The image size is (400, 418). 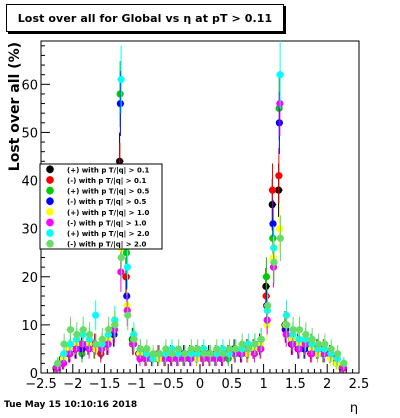 What do you see at coordinates (136, 384) in the screenshot?
I see `x-tick-label: −1` at bounding box center [136, 384].